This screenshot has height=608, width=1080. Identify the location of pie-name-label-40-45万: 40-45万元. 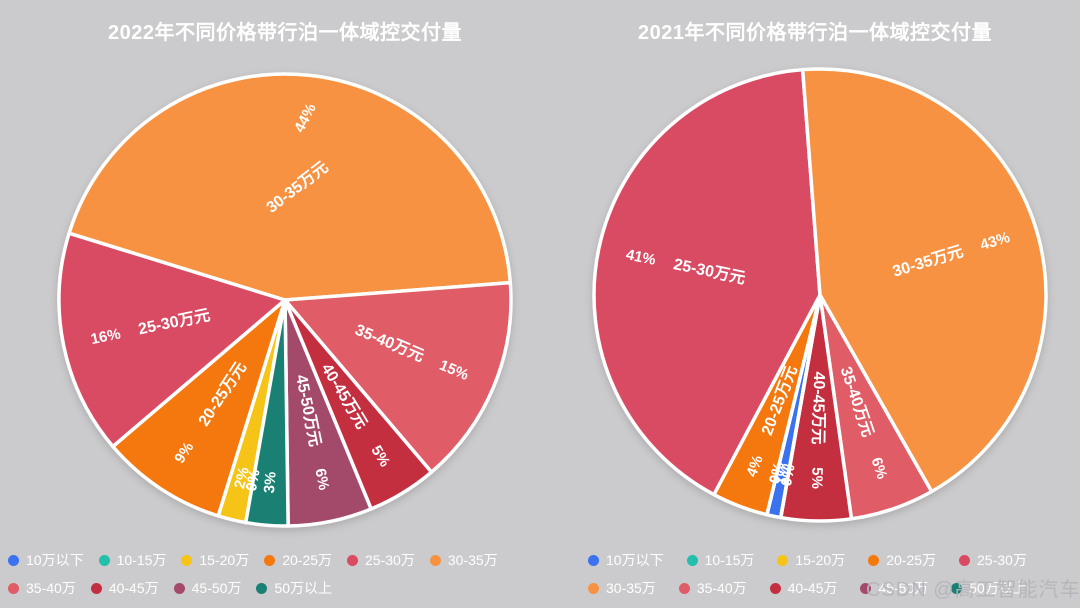
(818, 407).